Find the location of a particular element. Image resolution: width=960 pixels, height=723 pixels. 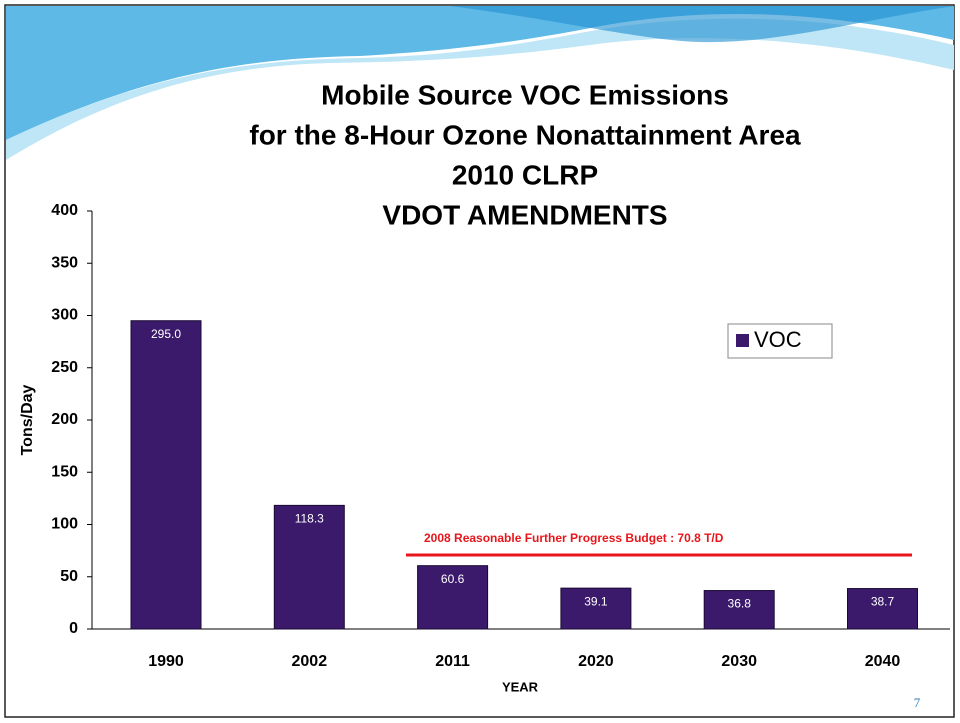

value-label: 36.8 is located at coordinates (740, 604).